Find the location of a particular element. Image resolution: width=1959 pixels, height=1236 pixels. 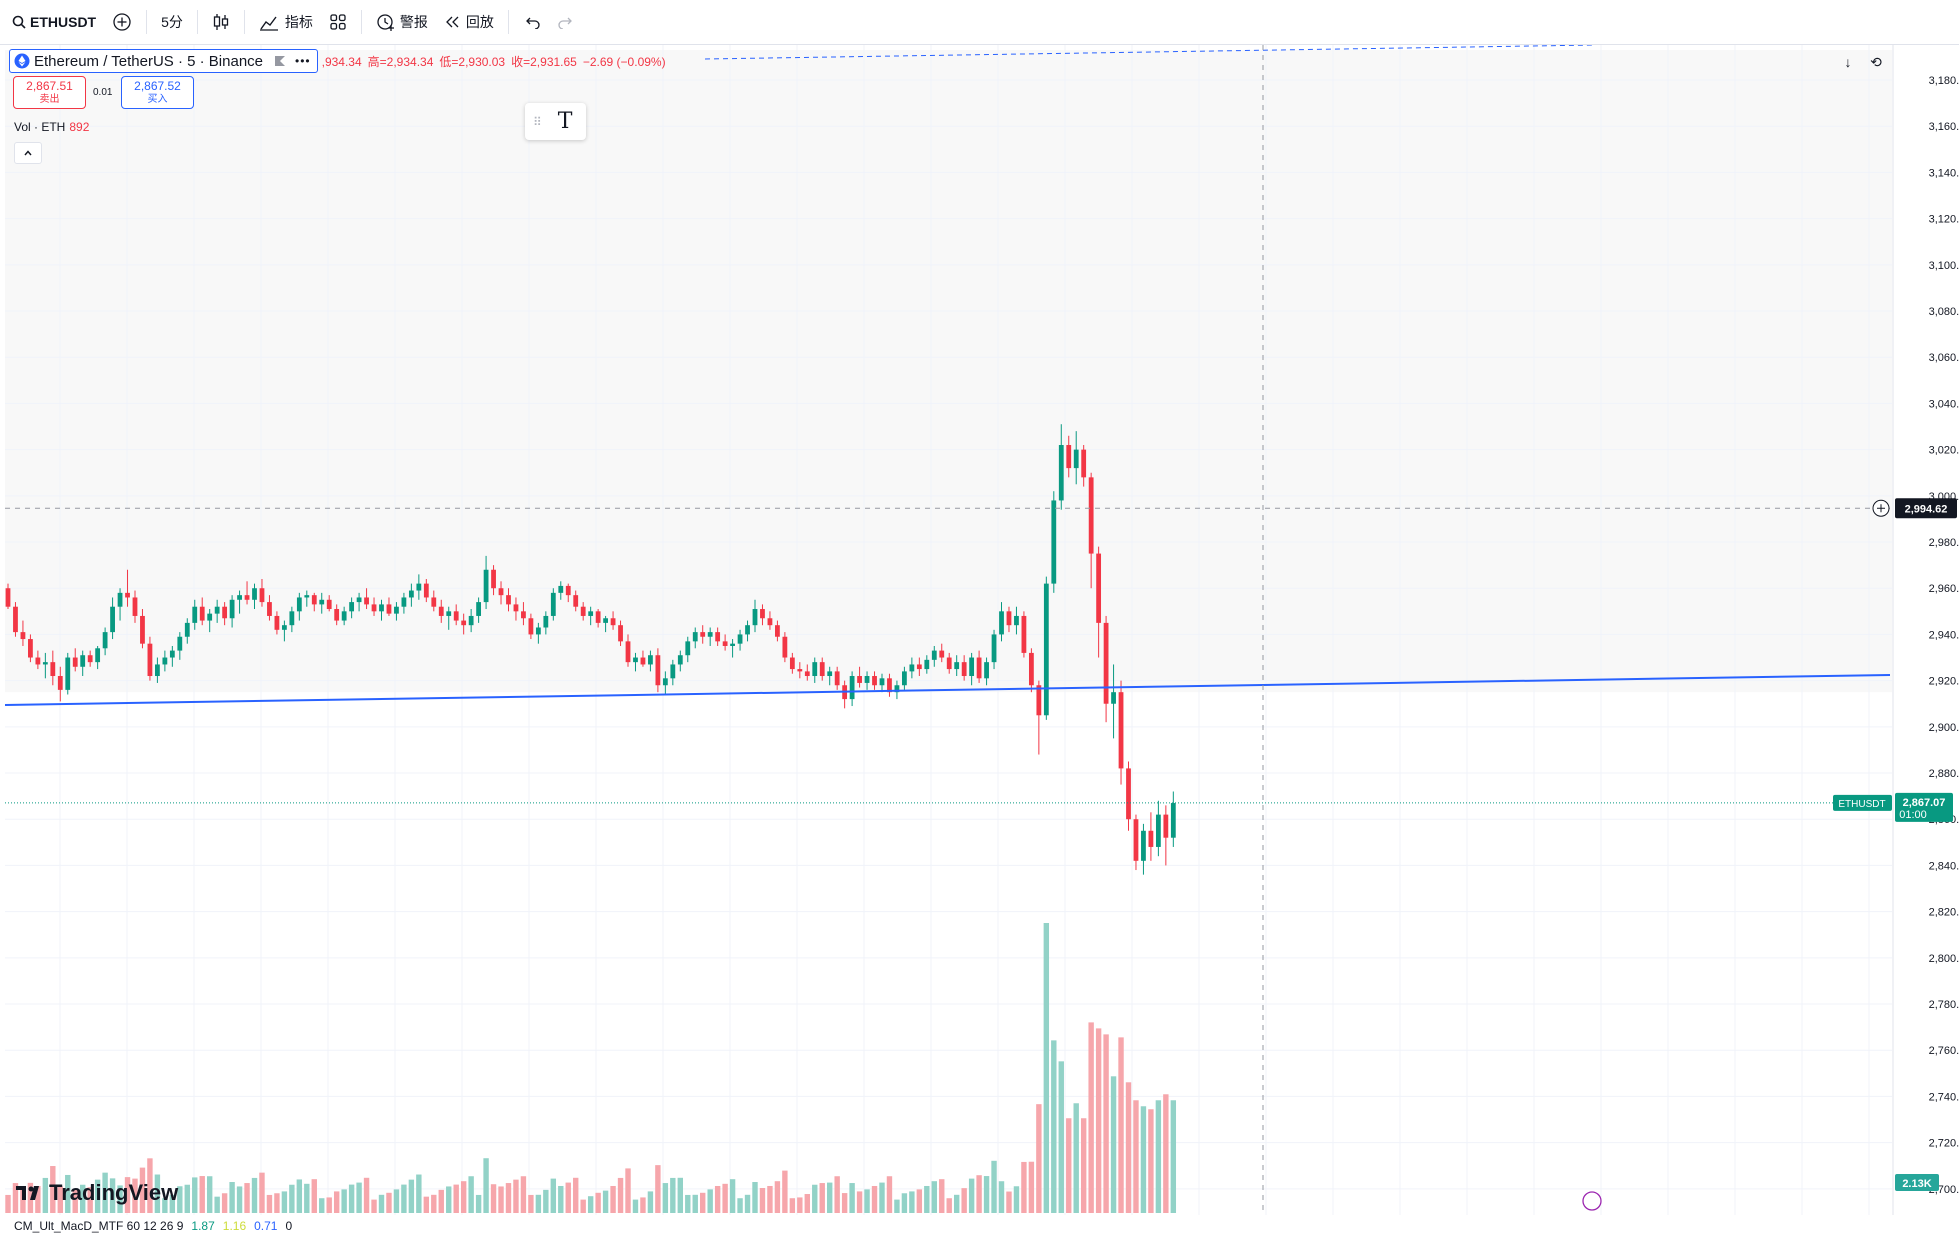

last-price-badge is located at coordinates (1924, 807).